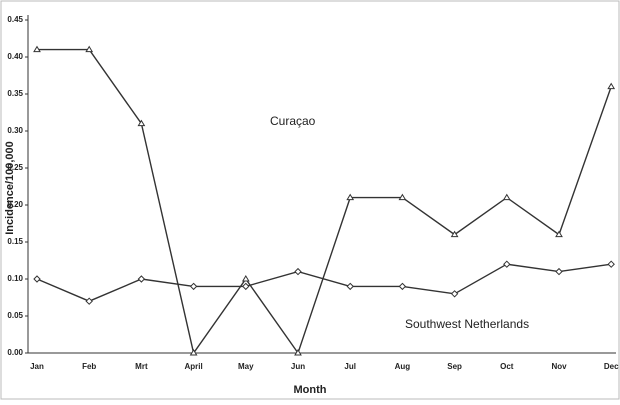 This screenshot has width=620, height=405. What do you see at coordinates (324, 282) in the screenshot?
I see `series-line` at bounding box center [324, 282].